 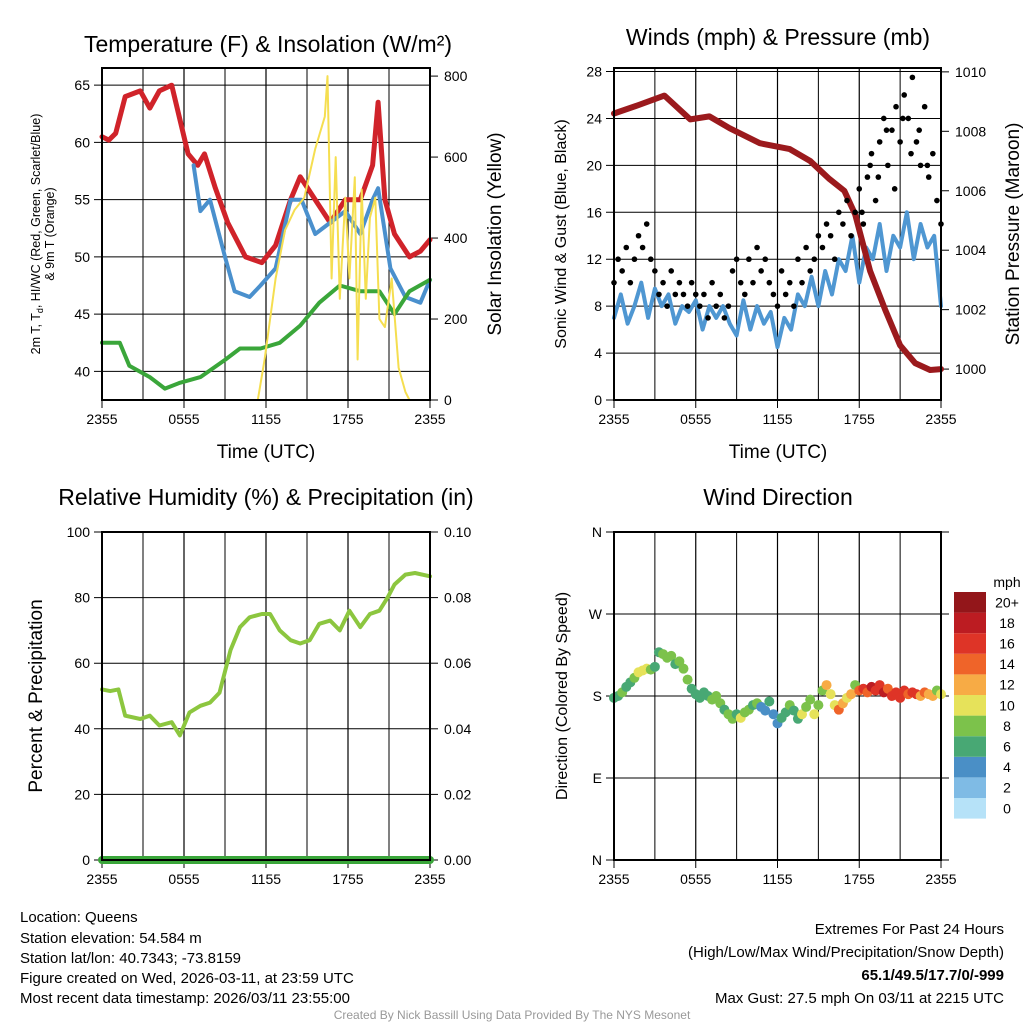 I want to click on y-tick-label: 8, so click(x=598, y=306).